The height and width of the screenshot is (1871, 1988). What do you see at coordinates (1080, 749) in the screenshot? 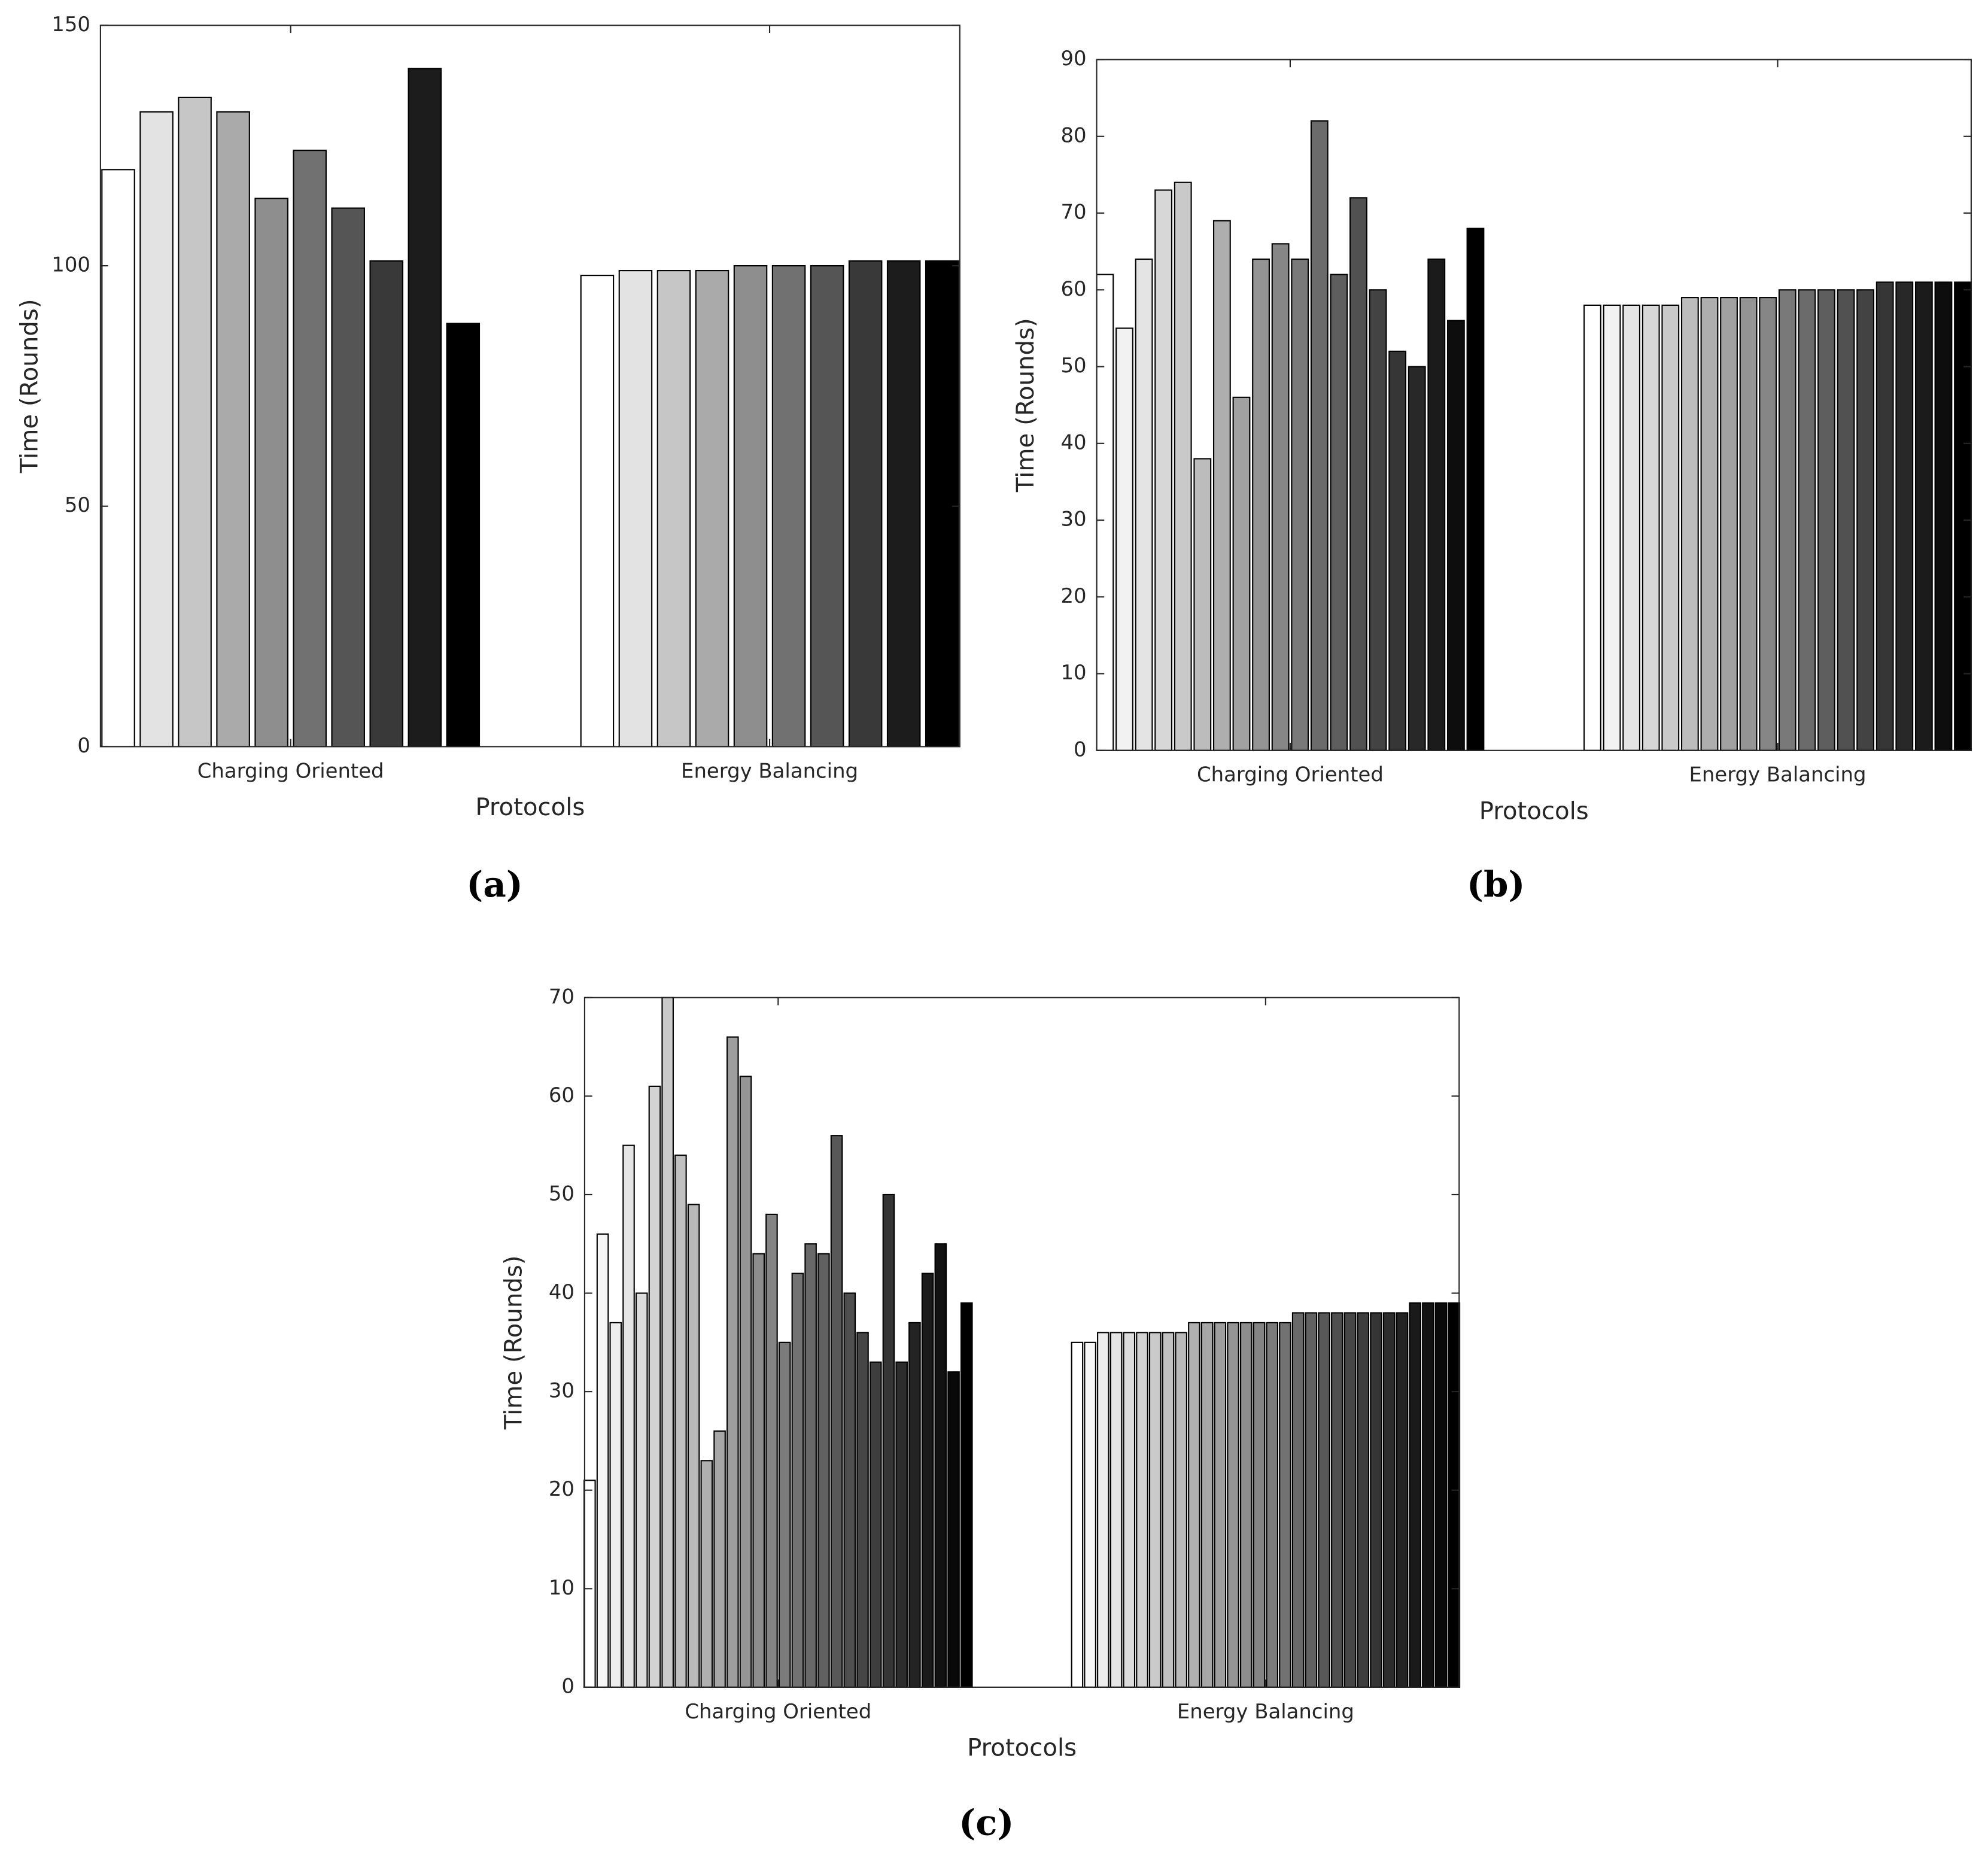
I see `y-tick-label: 0` at bounding box center [1080, 749].